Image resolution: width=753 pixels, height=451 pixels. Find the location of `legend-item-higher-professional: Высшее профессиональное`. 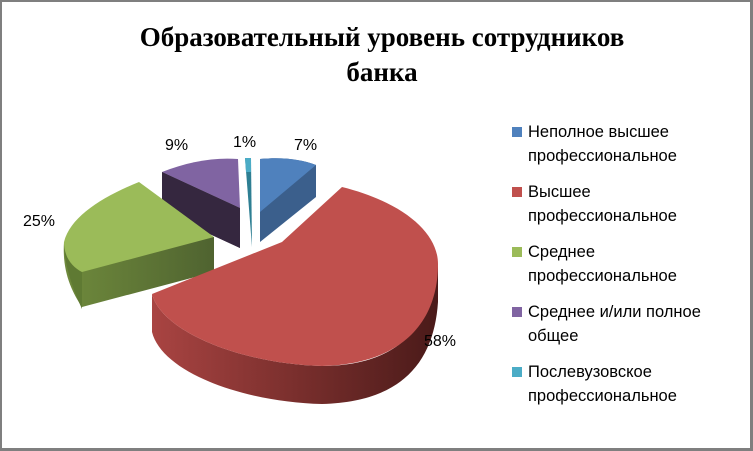

legend-item-higher-professional: Высшее профессиональное is located at coordinates (630, 204).